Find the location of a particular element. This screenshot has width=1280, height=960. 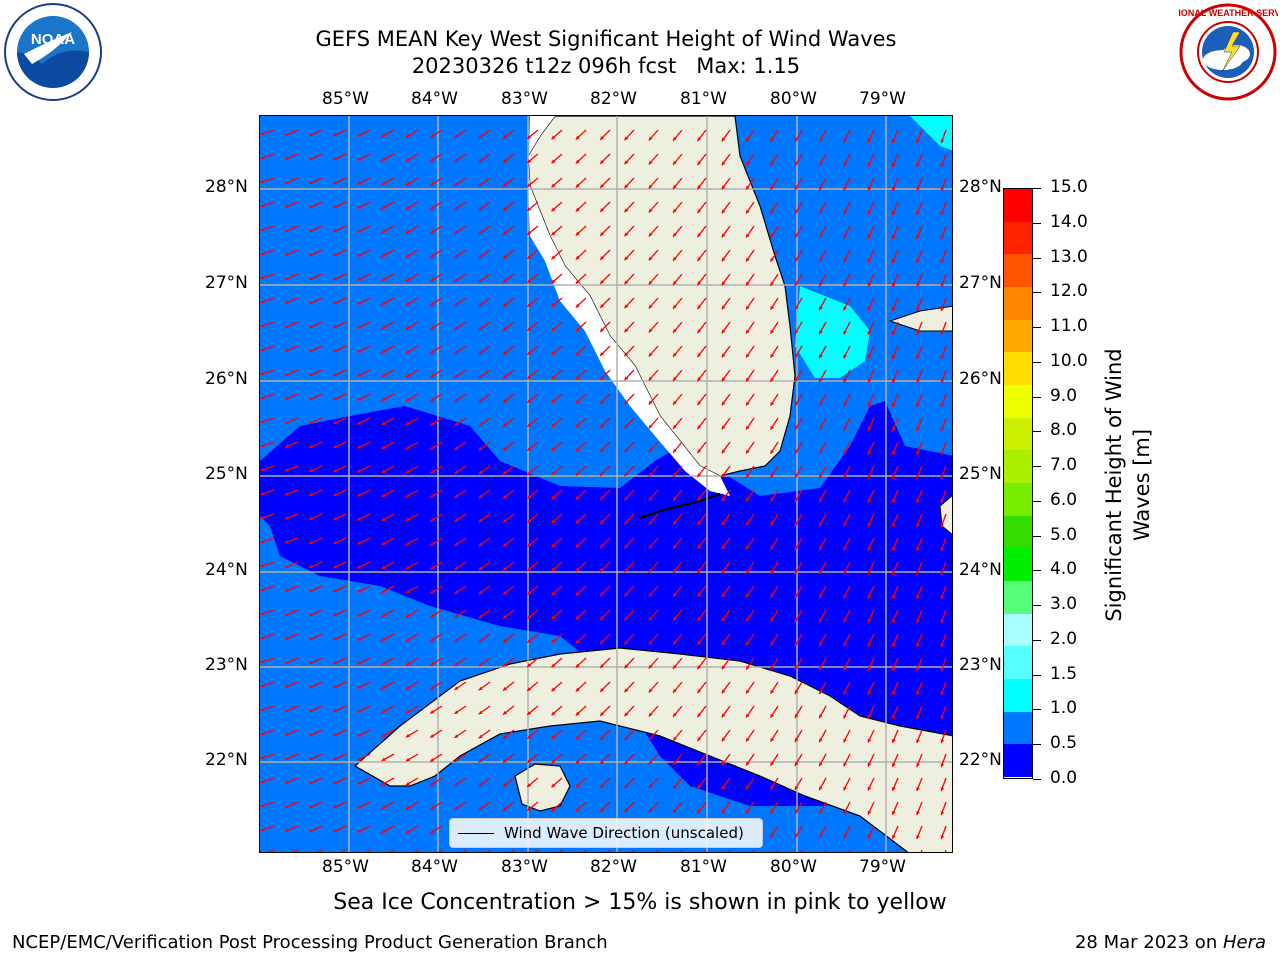

credit-host: Hera is located at coordinates (1244, 942).